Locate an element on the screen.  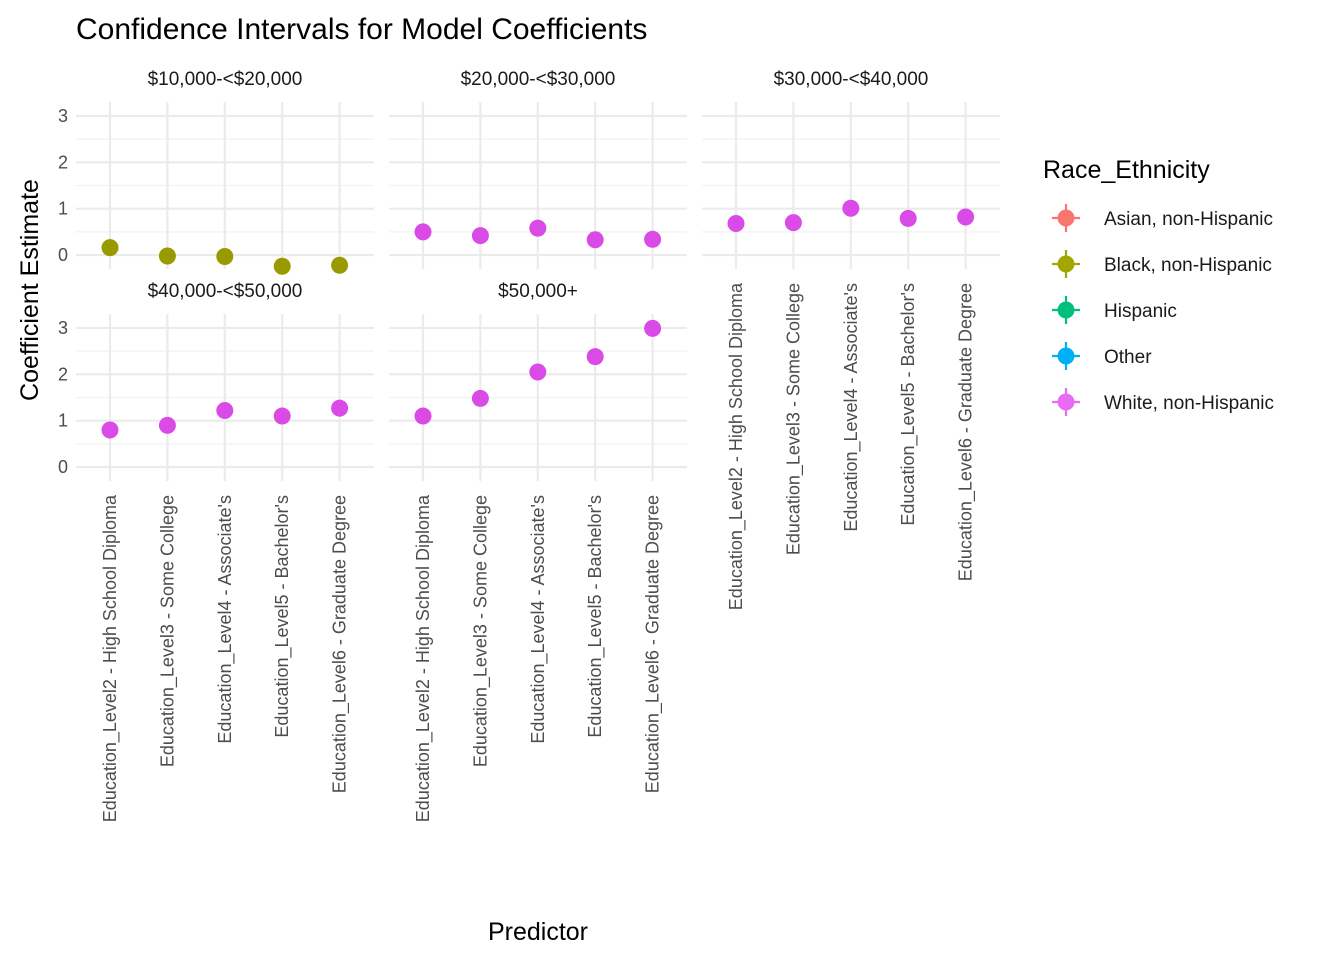
legend-entry: Other is located at coordinates (1102, 356).